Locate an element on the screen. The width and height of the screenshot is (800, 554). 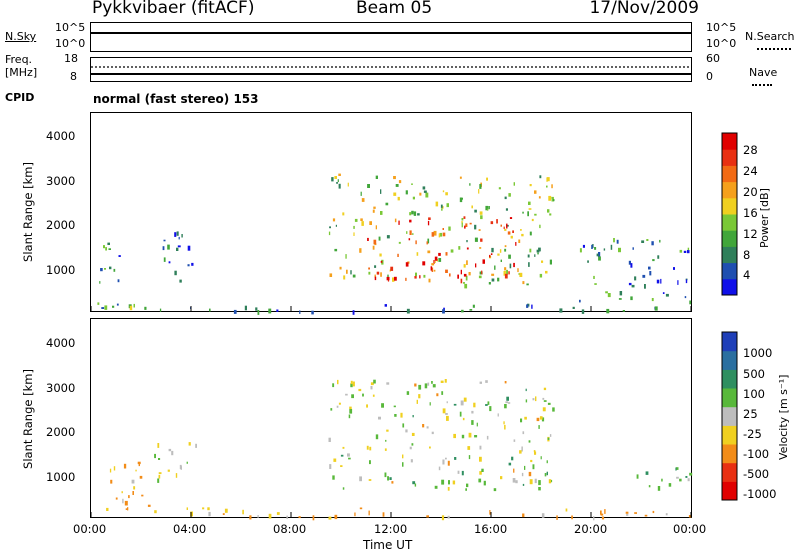
cpid-text: normal (fast stereo) 153 is located at coordinates (176, 99).